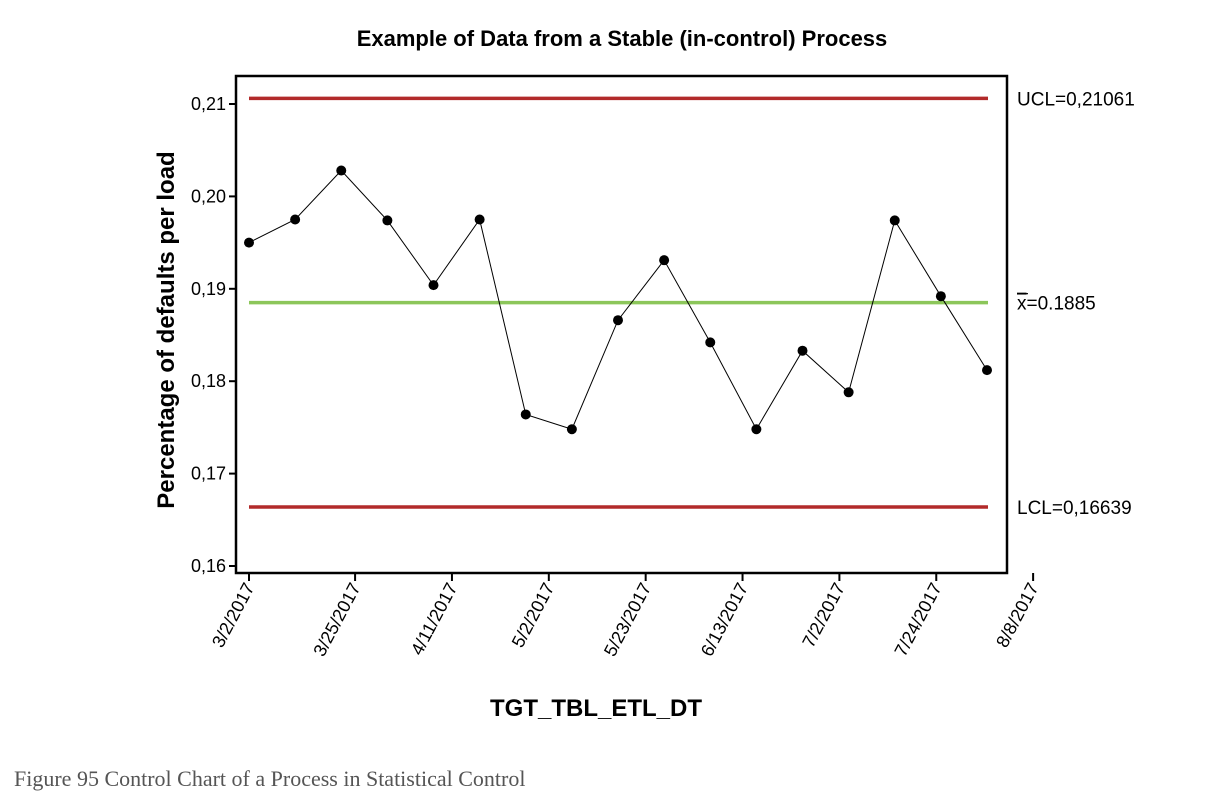  I want to click on lcl-label: LCL=0,16639, so click(1074, 508).